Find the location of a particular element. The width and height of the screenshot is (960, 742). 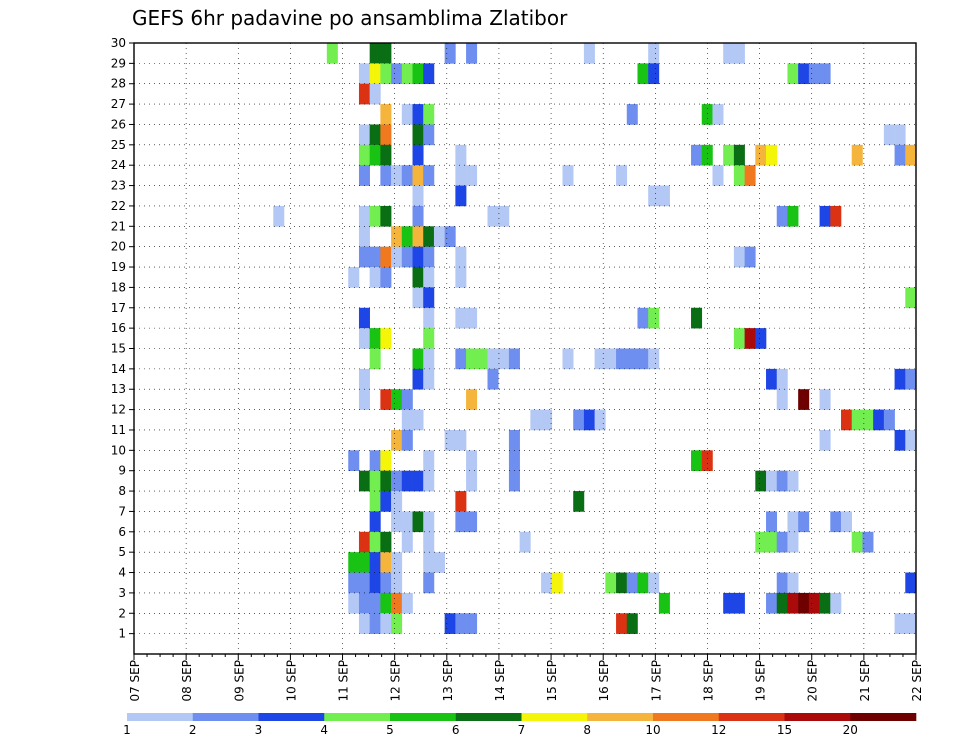

colorbar-label: 15 is located at coordinates (784, 730).